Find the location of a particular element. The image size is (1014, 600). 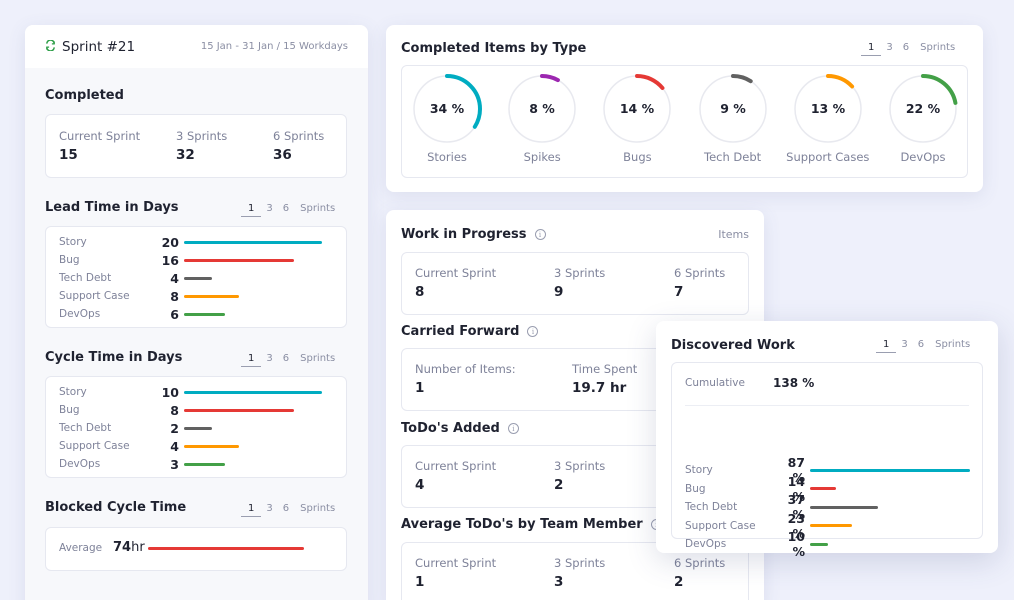

bar-value: 14 % is located at coordinates (796, 488).